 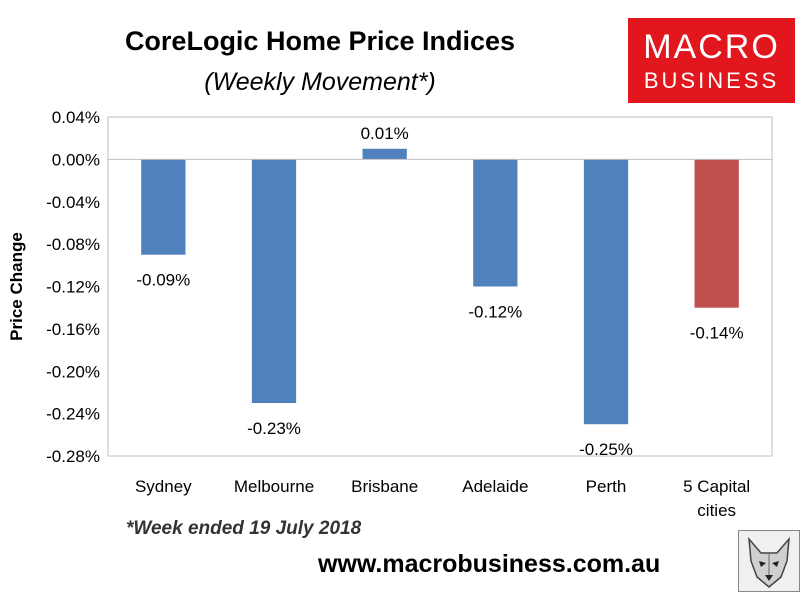 What do you see at coordinates (73, 456) in the screenshot?
I see `y-tick-label: -0.28%` at bounding box center [73, 456].